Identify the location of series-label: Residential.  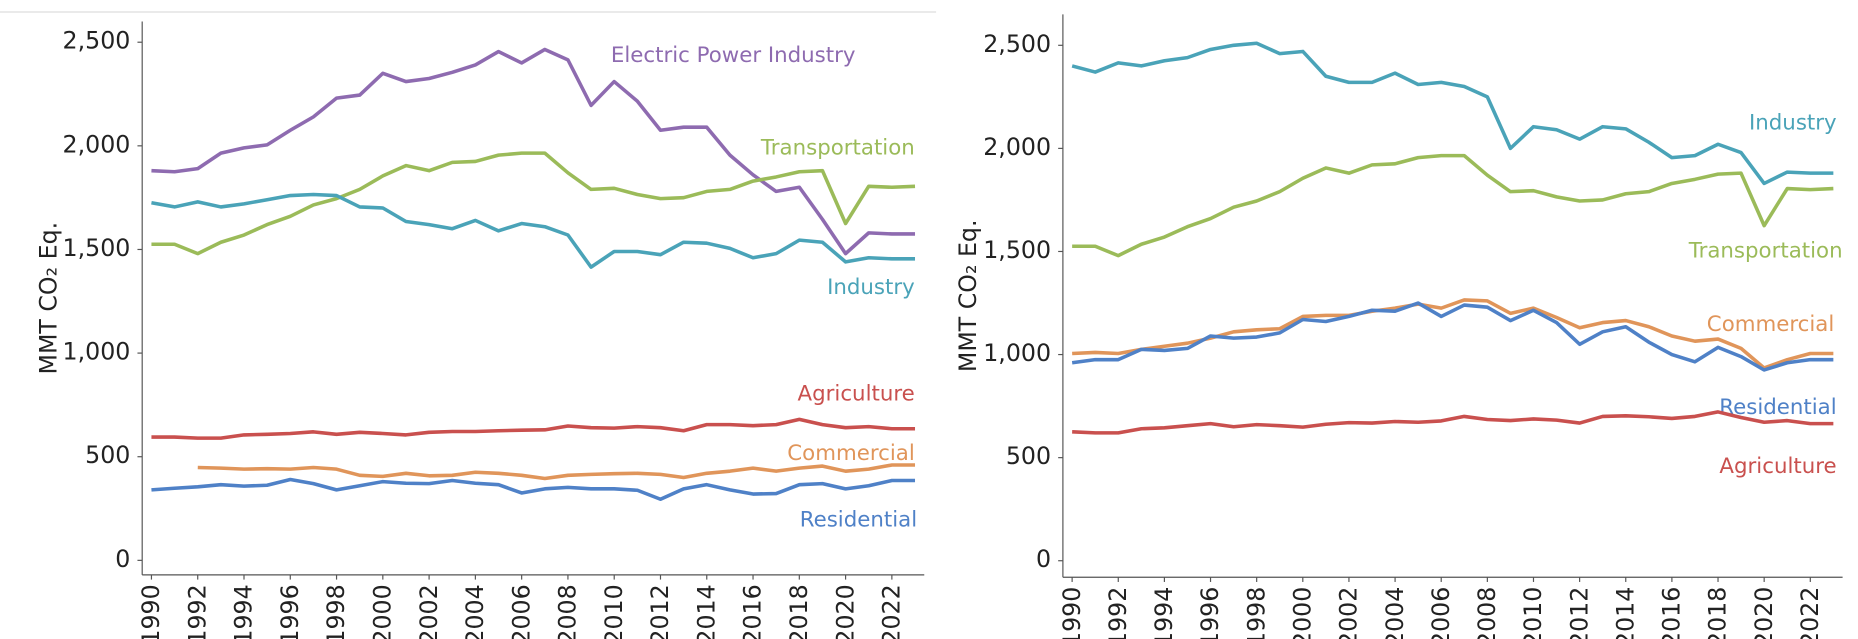
(858, 519).